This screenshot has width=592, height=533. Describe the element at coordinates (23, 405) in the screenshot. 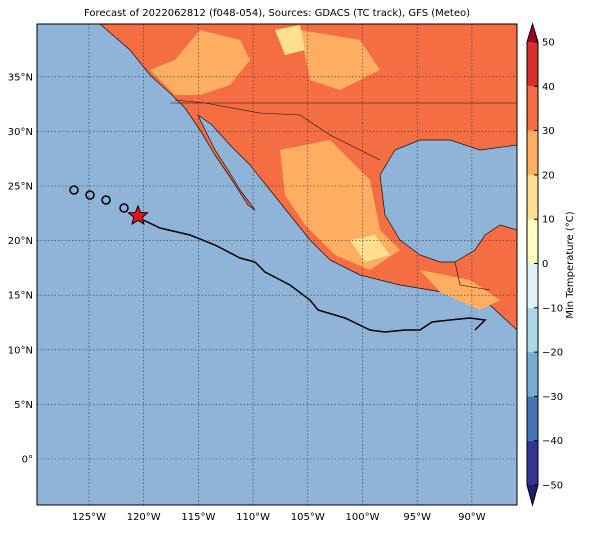

I see `lat-label: 5°N` at that location.